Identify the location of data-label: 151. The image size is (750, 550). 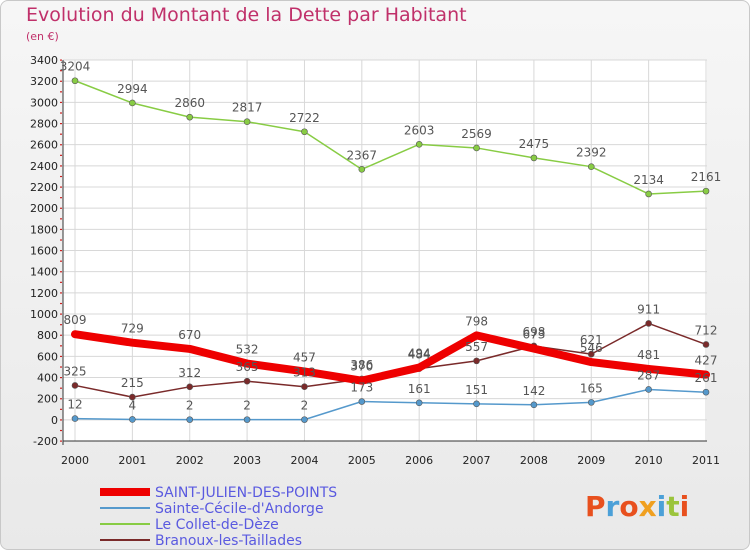
(476, 390).